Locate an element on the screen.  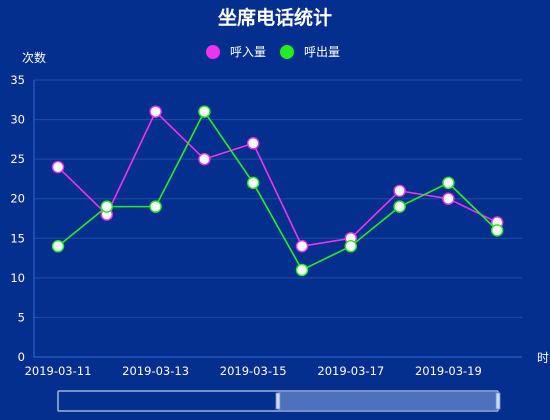
legend-marker-inbound is located at coordinates (213, 52).